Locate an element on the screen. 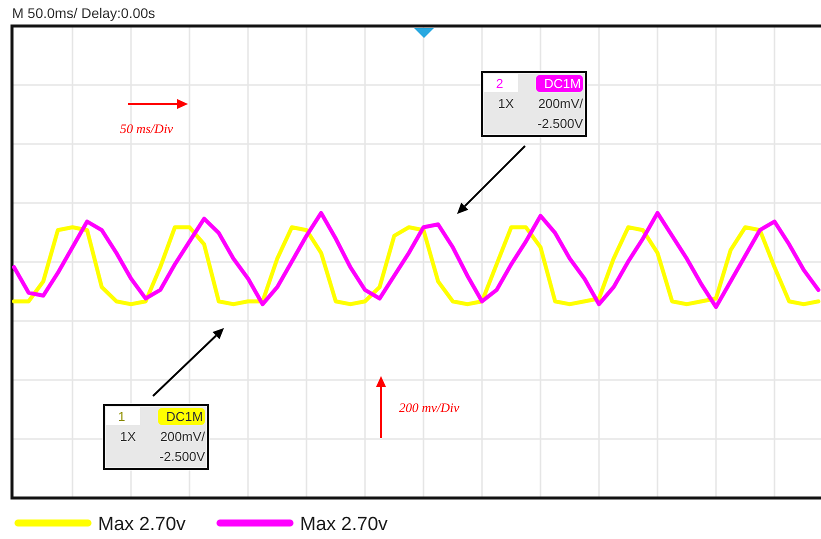 Image resolution: width=821 pixels, height=539 pixels. text: 50 ms/Div is located at coordinates (147, 128).